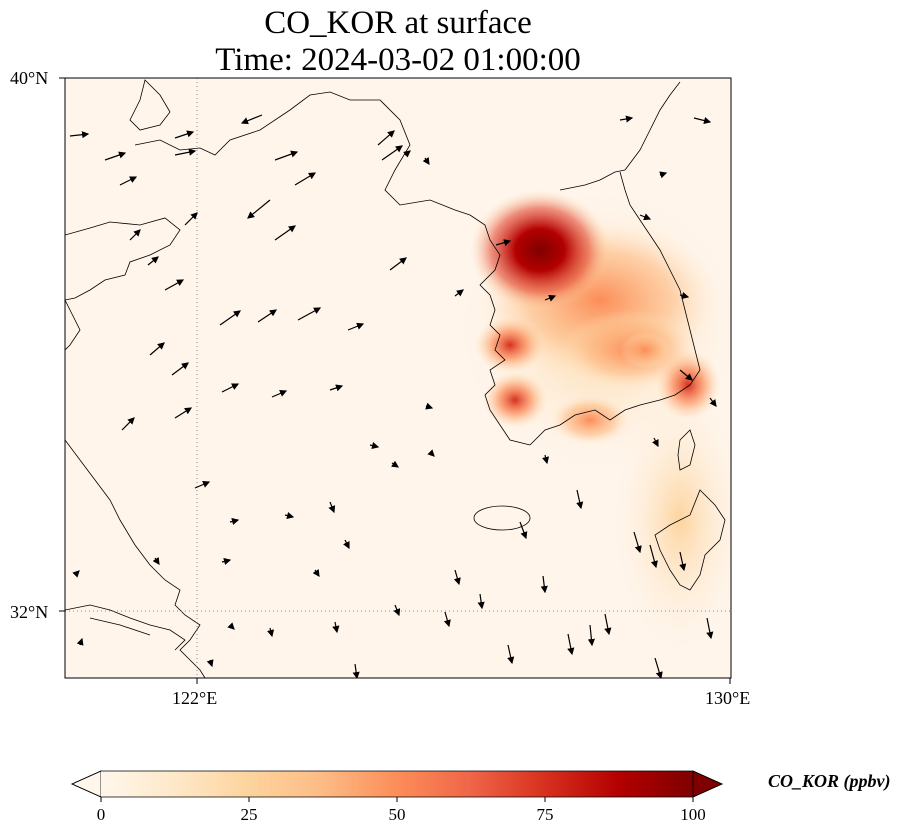  I want to click on coastline-liaodong, so click(150, 105).